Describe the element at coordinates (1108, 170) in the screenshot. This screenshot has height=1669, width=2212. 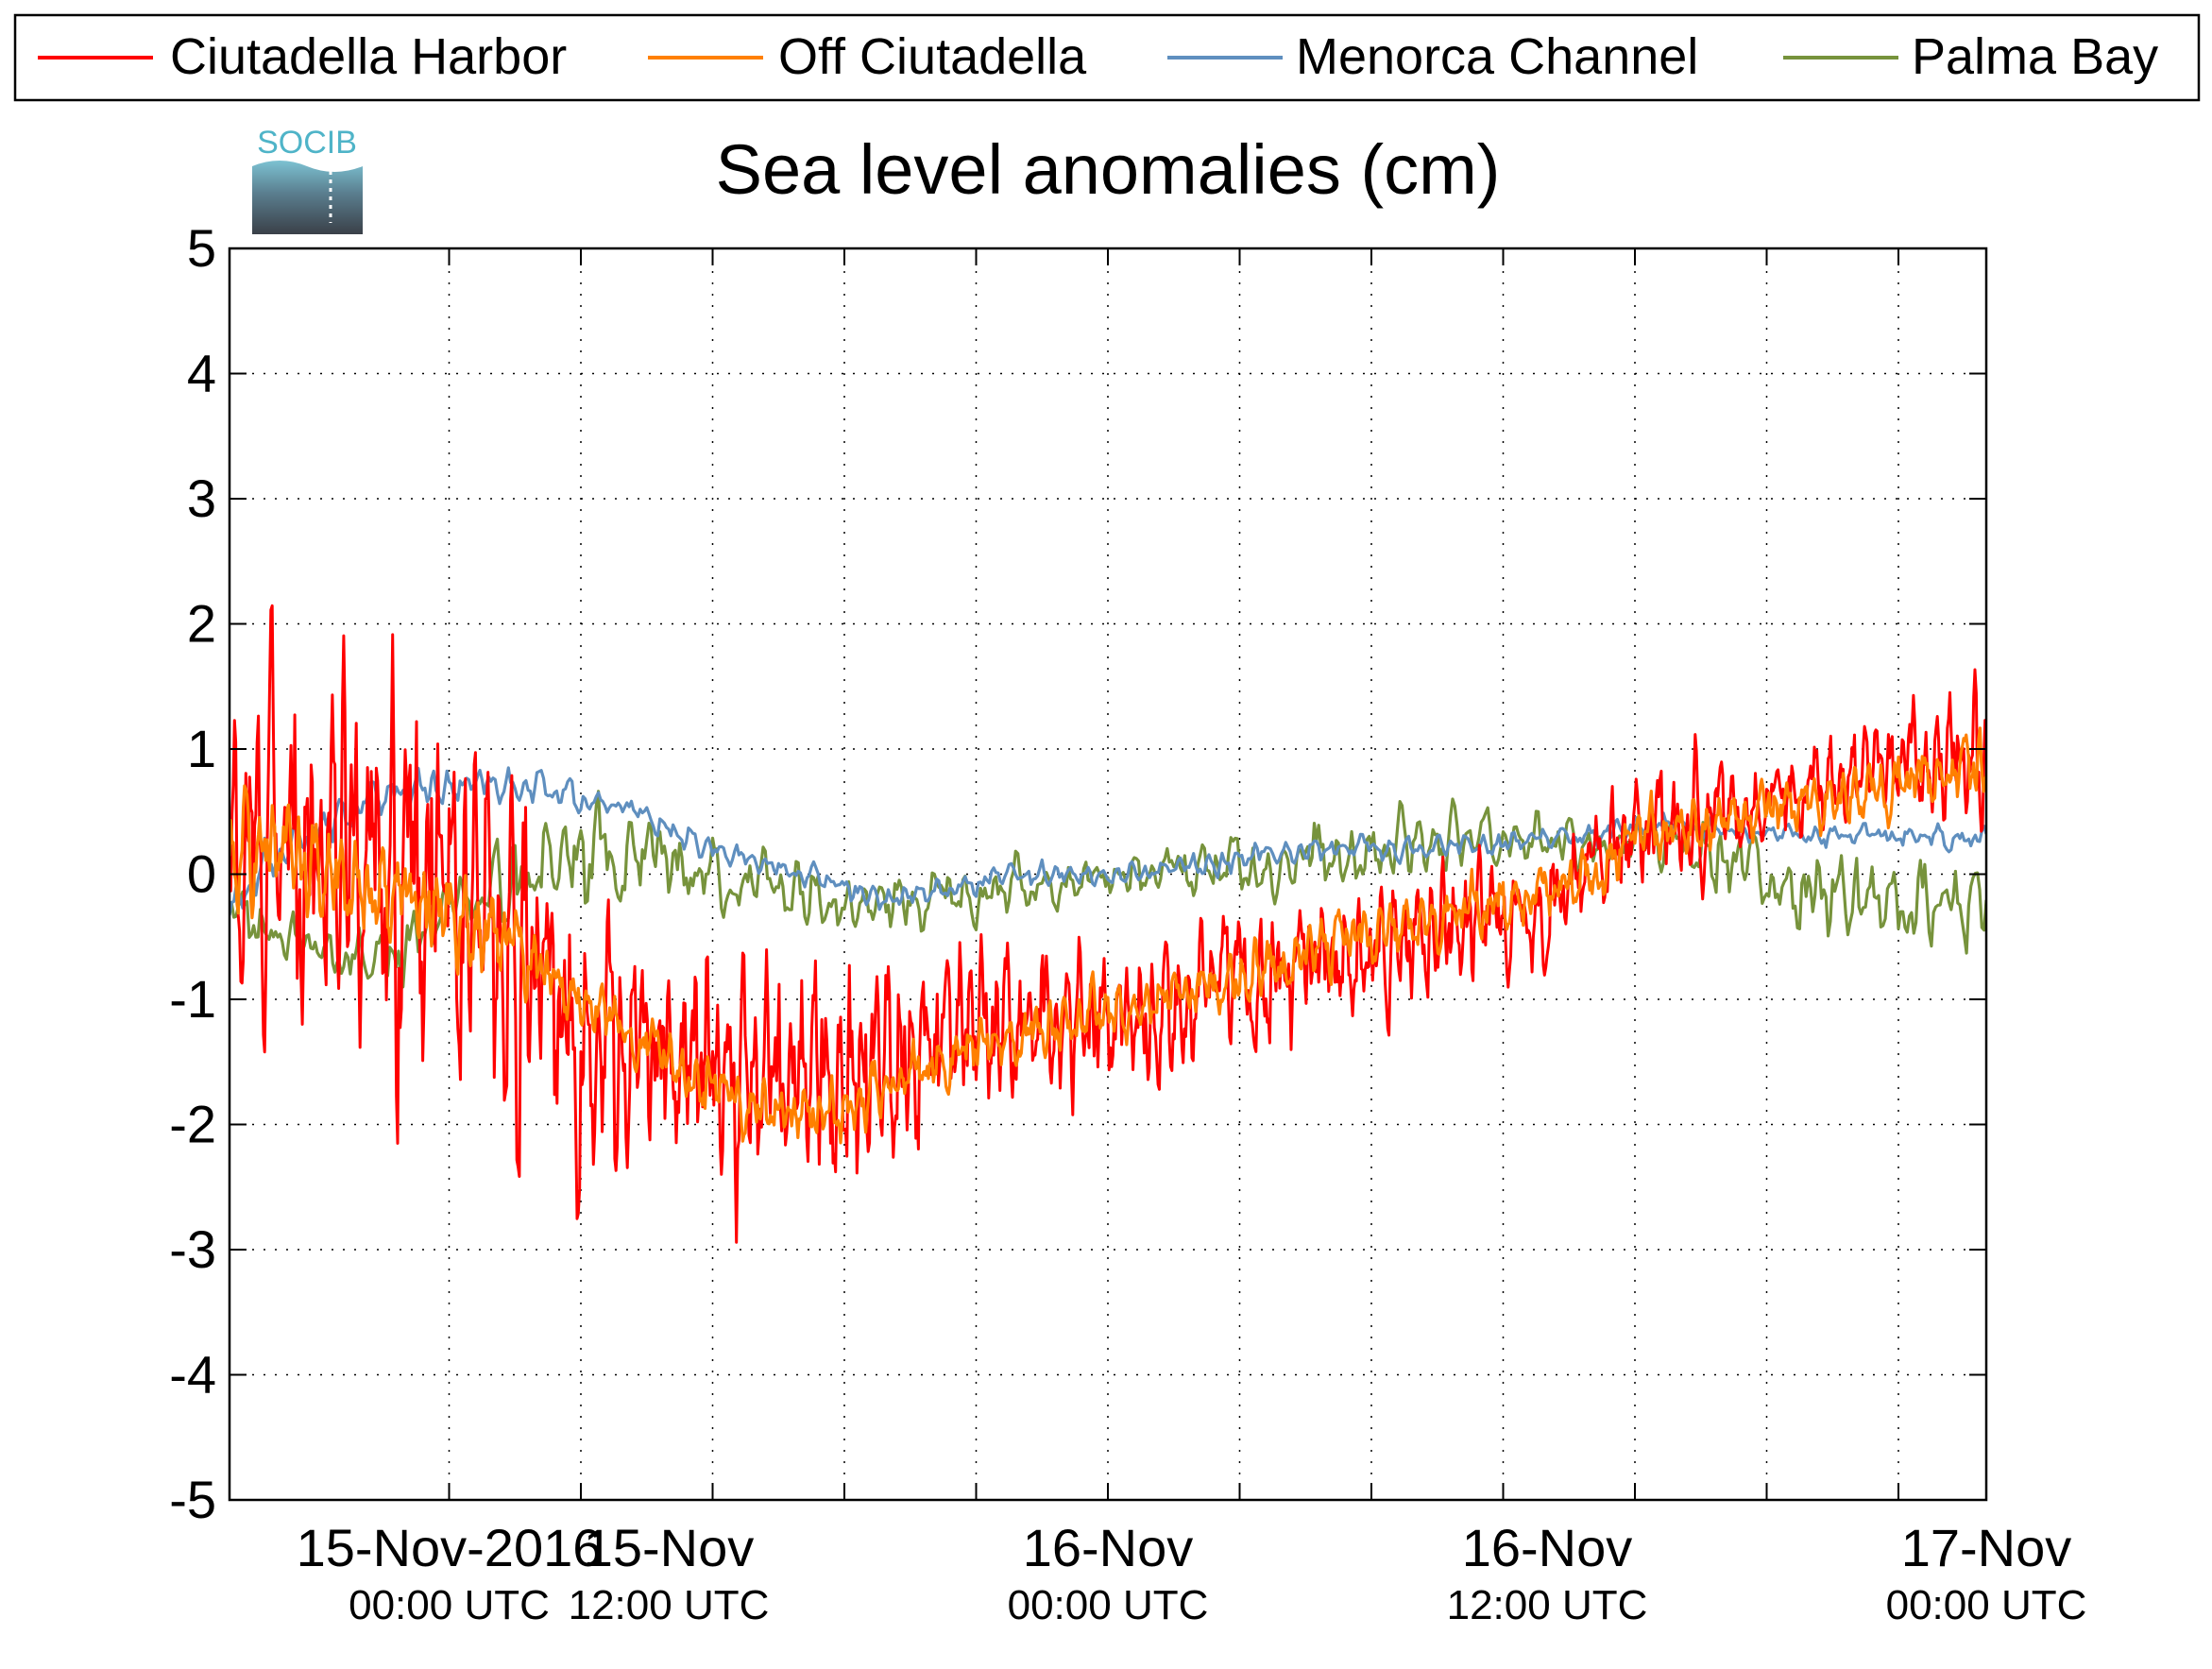
I see `chart-title: Sea level anomalies (cm)` at that location.